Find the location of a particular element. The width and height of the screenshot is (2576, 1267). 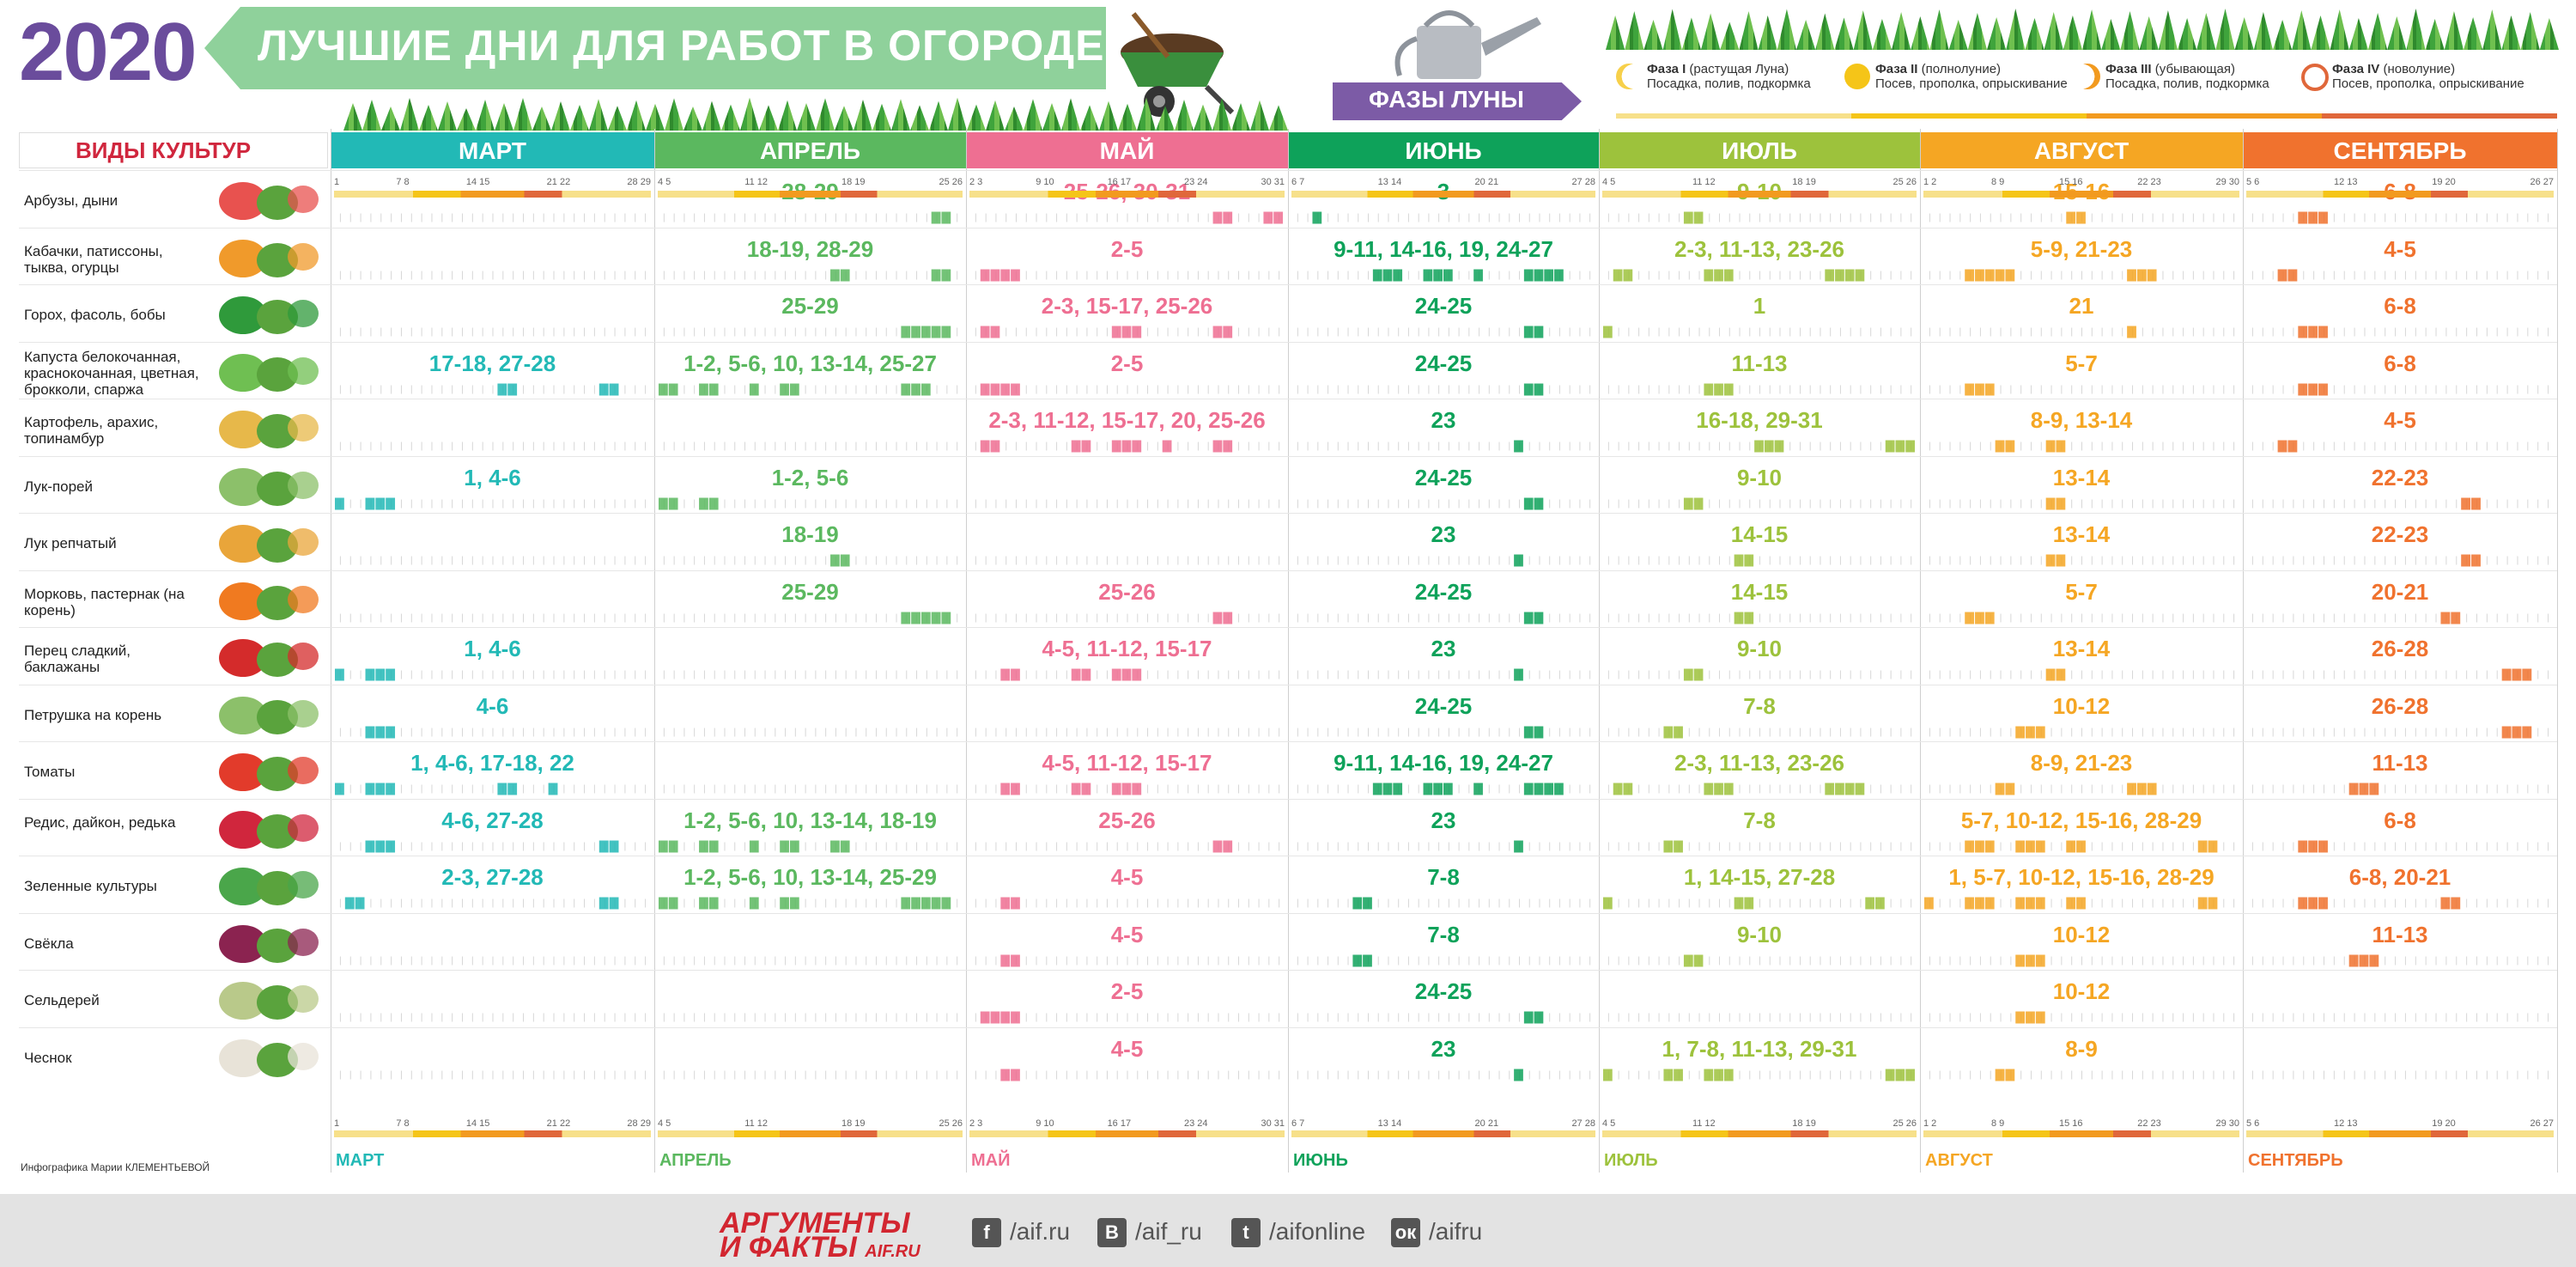

favorable-days-label: 21 is located at coordinates (2082, 306).